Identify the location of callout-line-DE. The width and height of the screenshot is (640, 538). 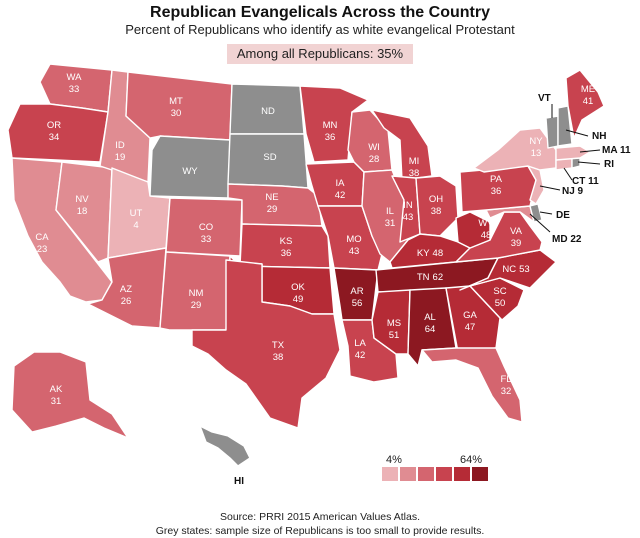
(546, 213).